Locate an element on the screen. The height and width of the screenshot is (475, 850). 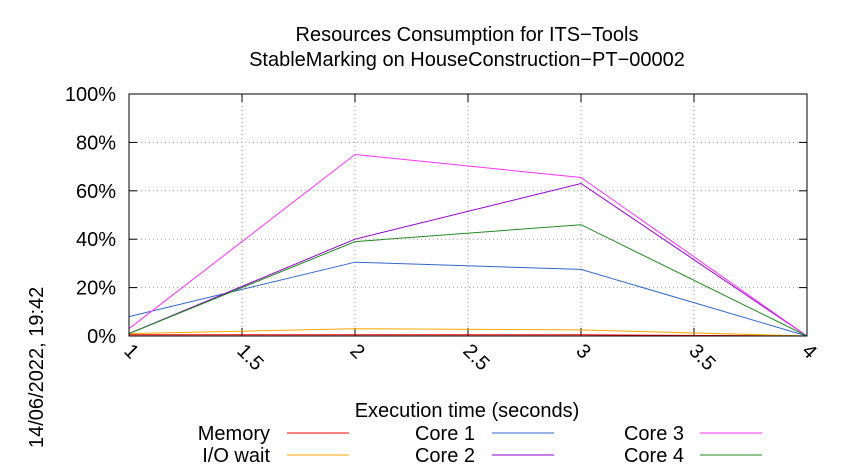
legend-label-core-1: Core 1 is located at coordinates (445, 434).